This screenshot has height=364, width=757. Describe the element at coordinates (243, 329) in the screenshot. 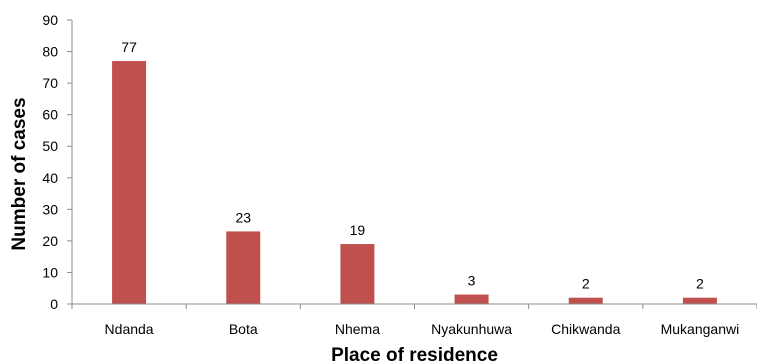

I see `x-tick-label: Bota` at that location.